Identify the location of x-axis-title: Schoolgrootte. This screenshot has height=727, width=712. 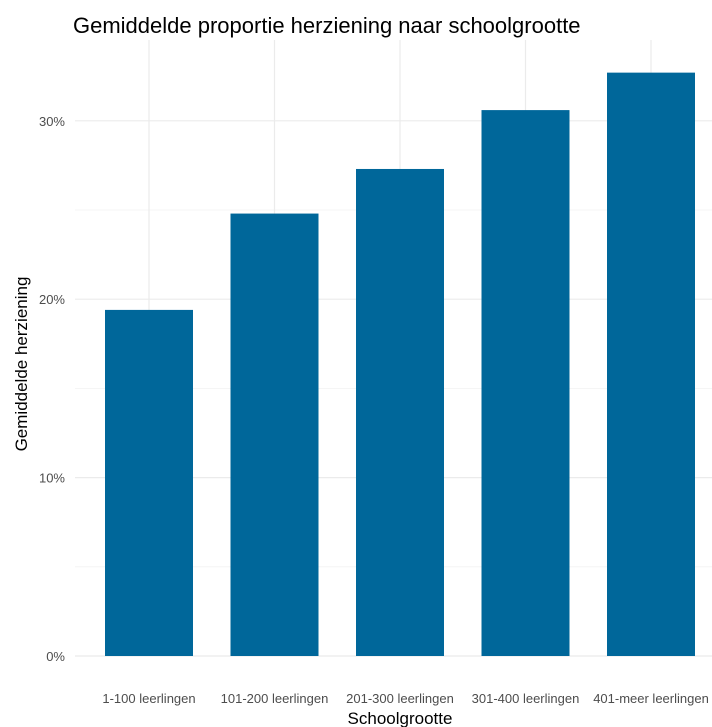
(400, 718).